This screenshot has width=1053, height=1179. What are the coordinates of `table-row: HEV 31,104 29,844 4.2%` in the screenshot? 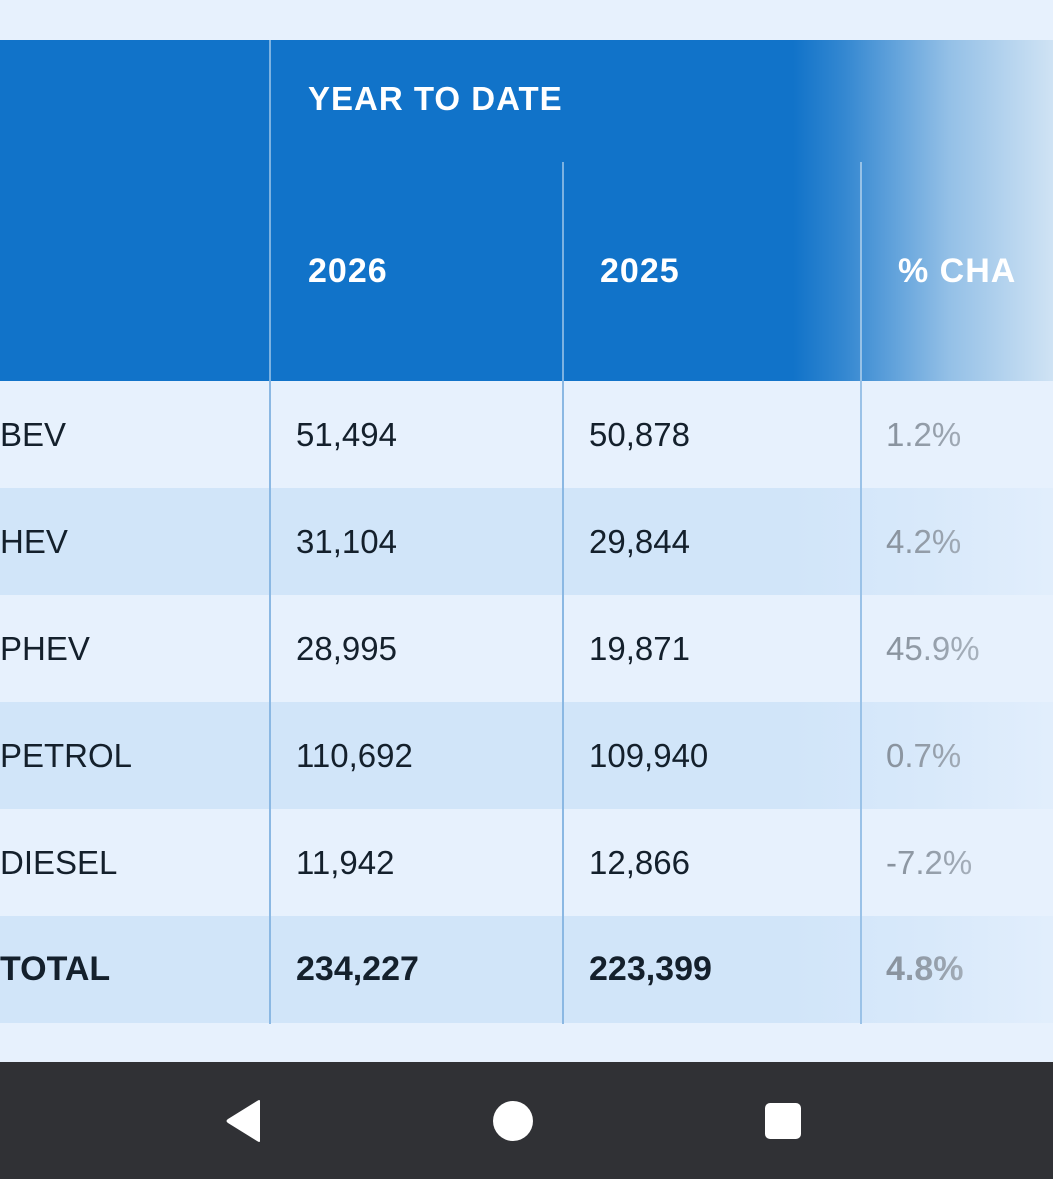 It's located at (526, 541).